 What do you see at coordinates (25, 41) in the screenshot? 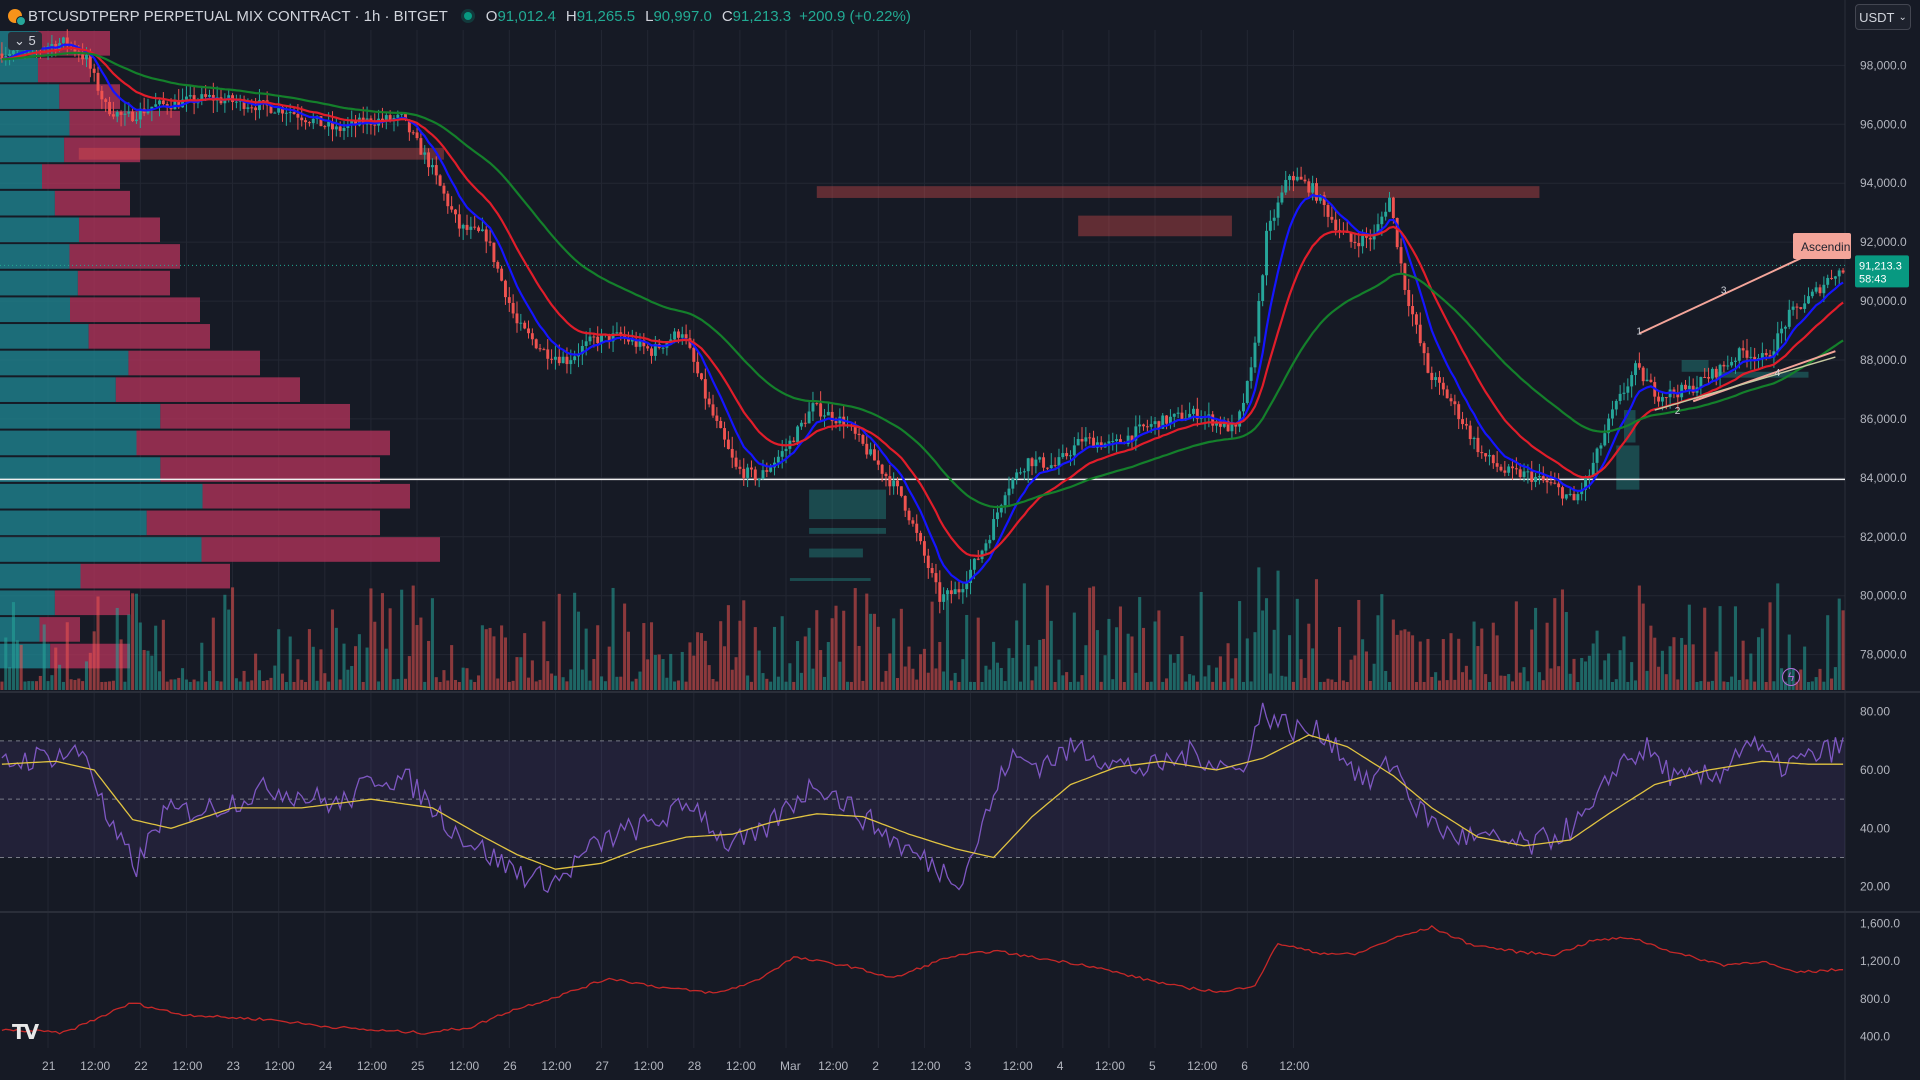
I see `indicators-collapse-button: ⌄ 5` at bounding box center [25, 41].